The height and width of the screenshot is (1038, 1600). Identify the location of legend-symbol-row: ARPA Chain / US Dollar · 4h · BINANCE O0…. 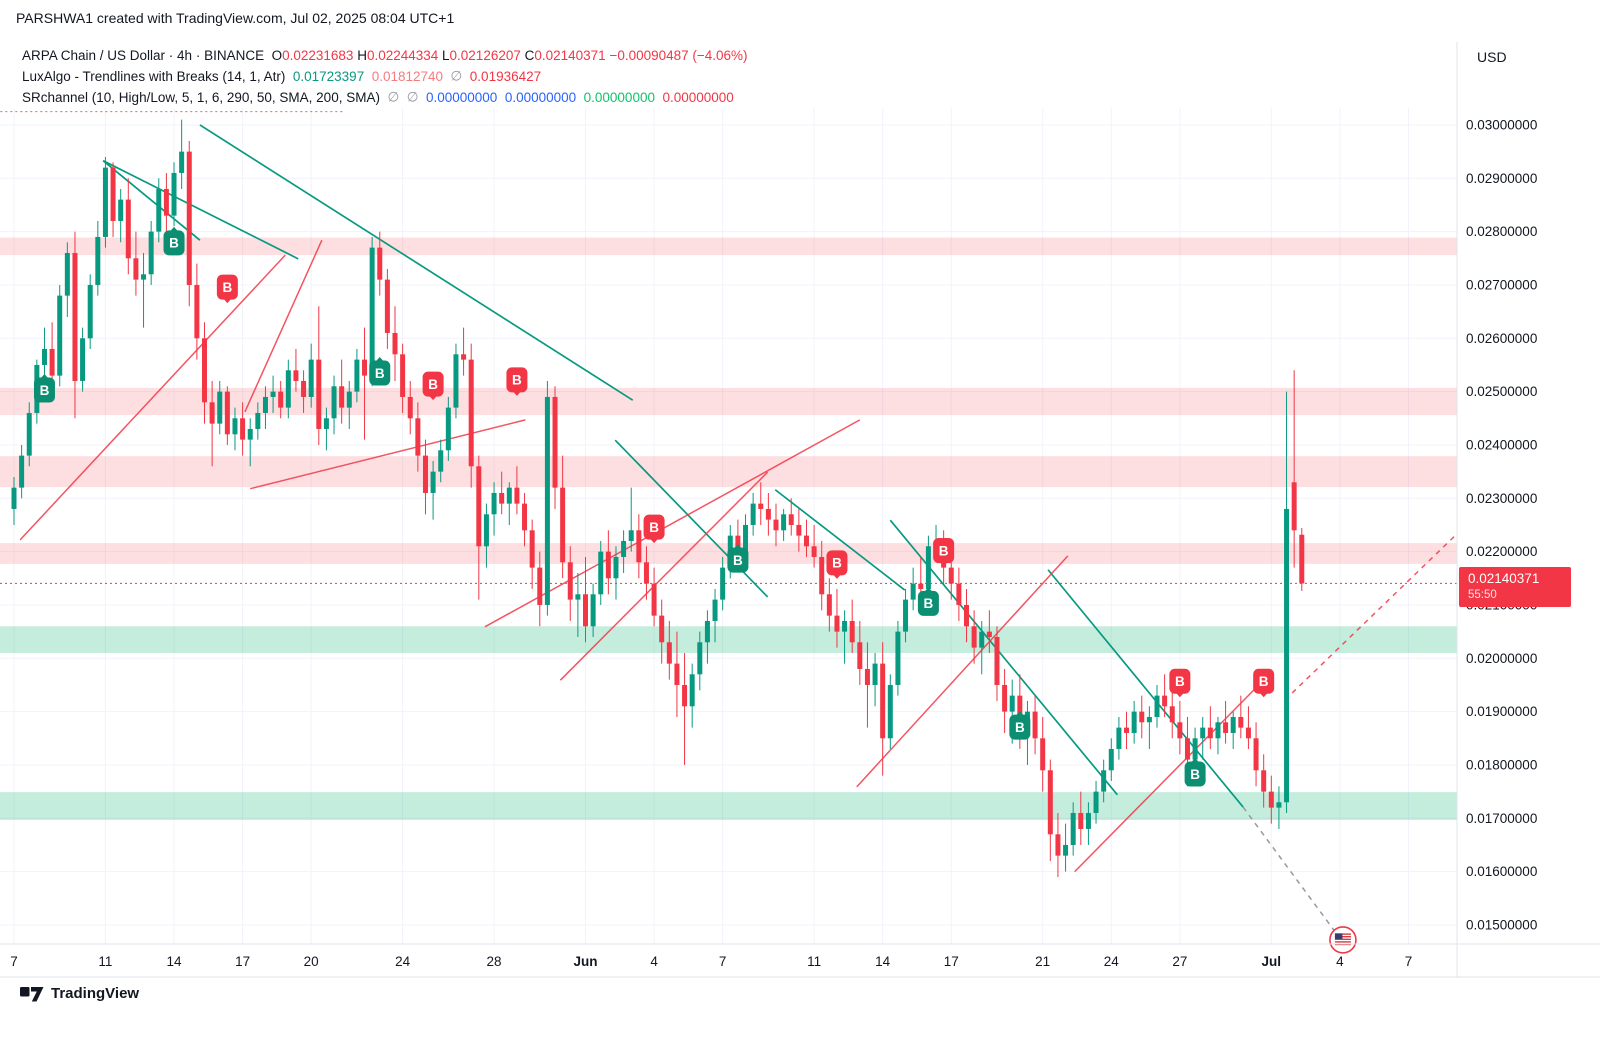
(385, 57).